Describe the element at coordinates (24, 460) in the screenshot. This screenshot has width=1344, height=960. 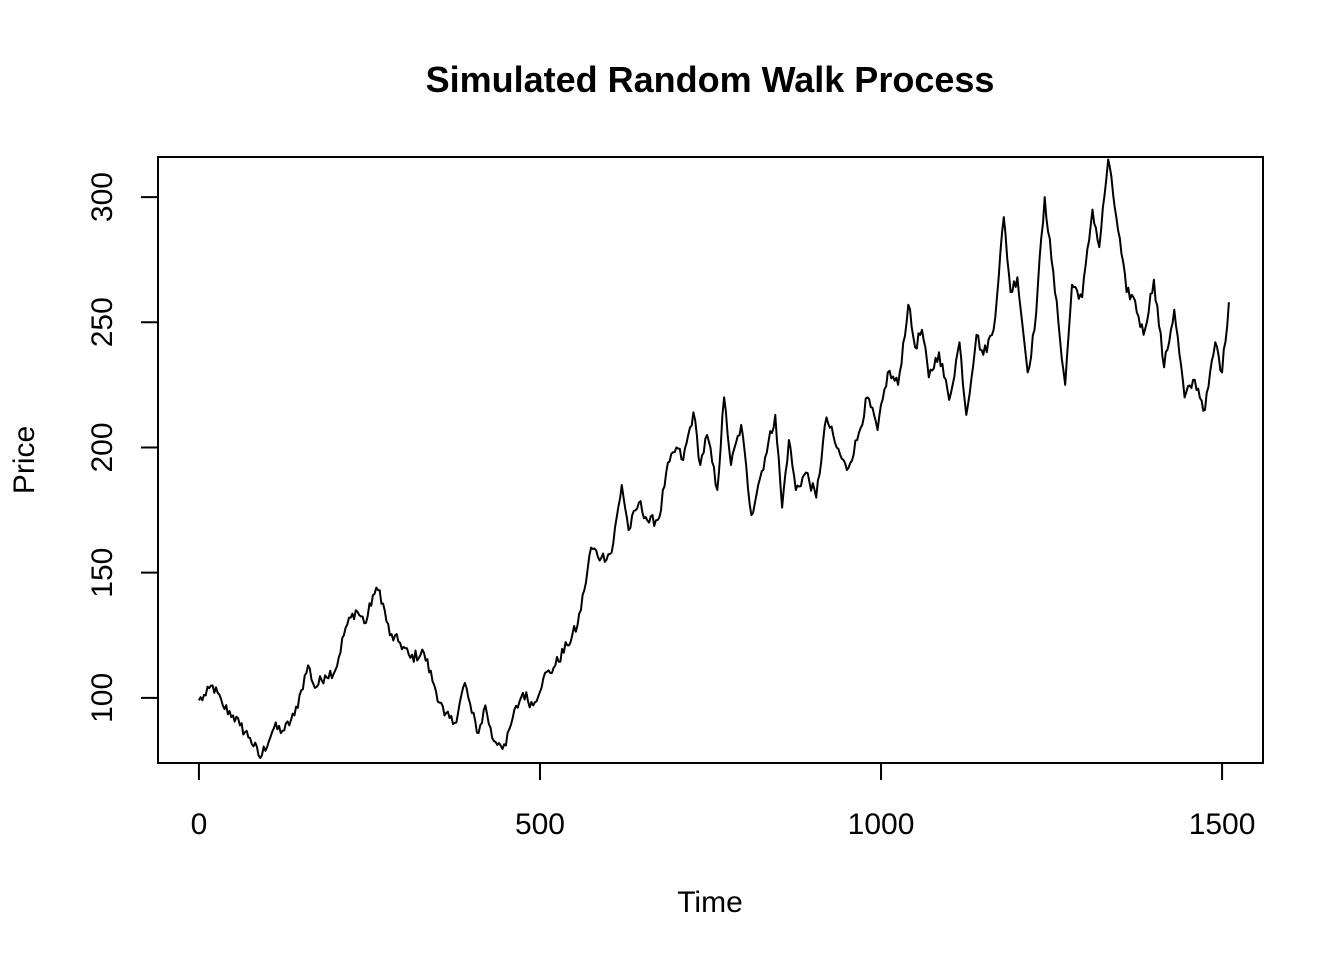
I see `y-axis-label: Price` at that location.